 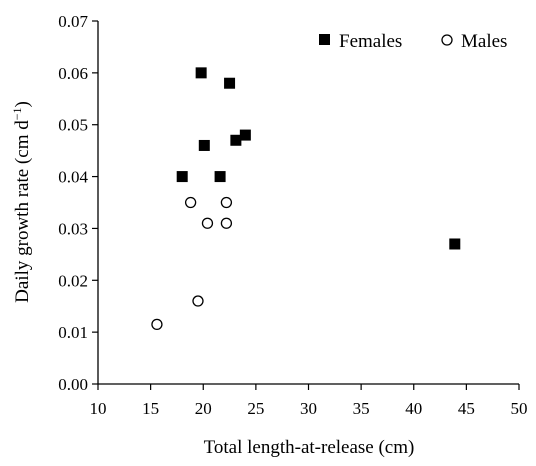 What do you see at coordinates (361, 408) in the screenshot?
I see `x-tick-label: 35` at bounding box center [361, 408].